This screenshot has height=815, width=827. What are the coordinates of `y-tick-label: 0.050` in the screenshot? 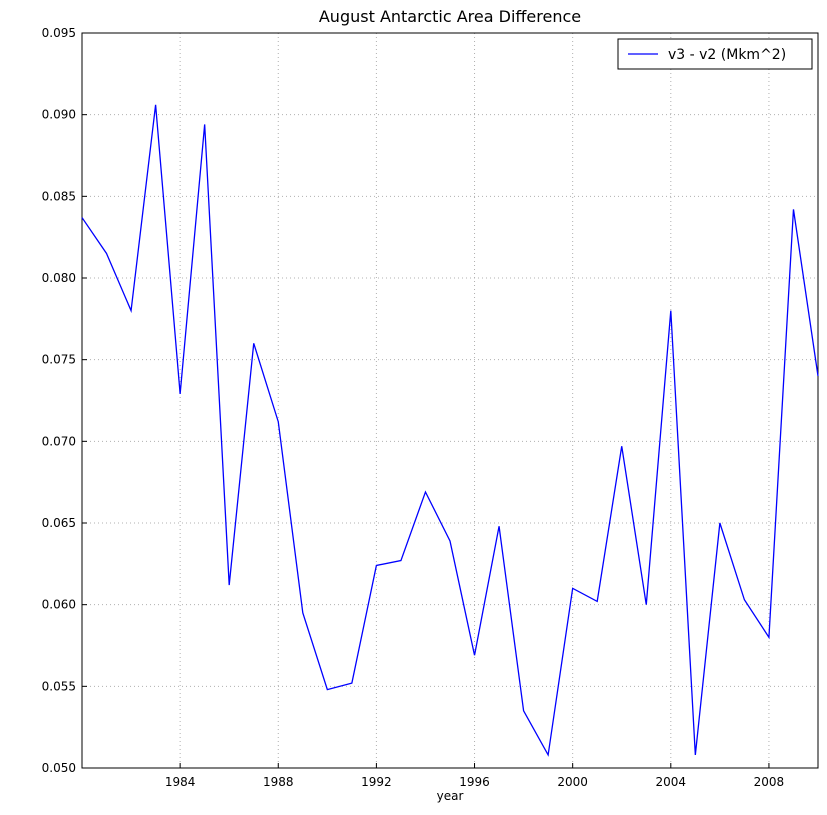 It's located at (59, 768).